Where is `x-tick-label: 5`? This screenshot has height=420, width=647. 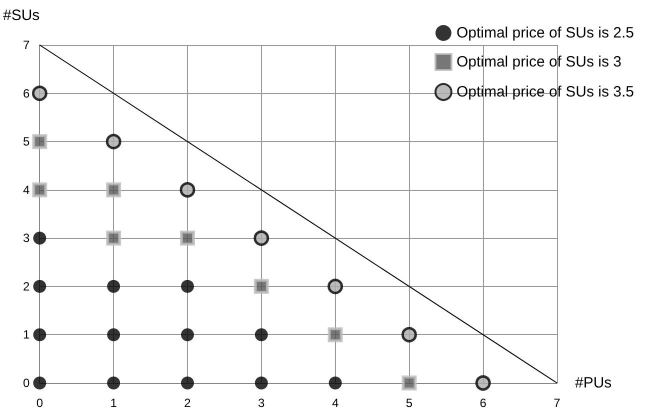 x-tick-label: 5 is located at coordinates (409, 403).